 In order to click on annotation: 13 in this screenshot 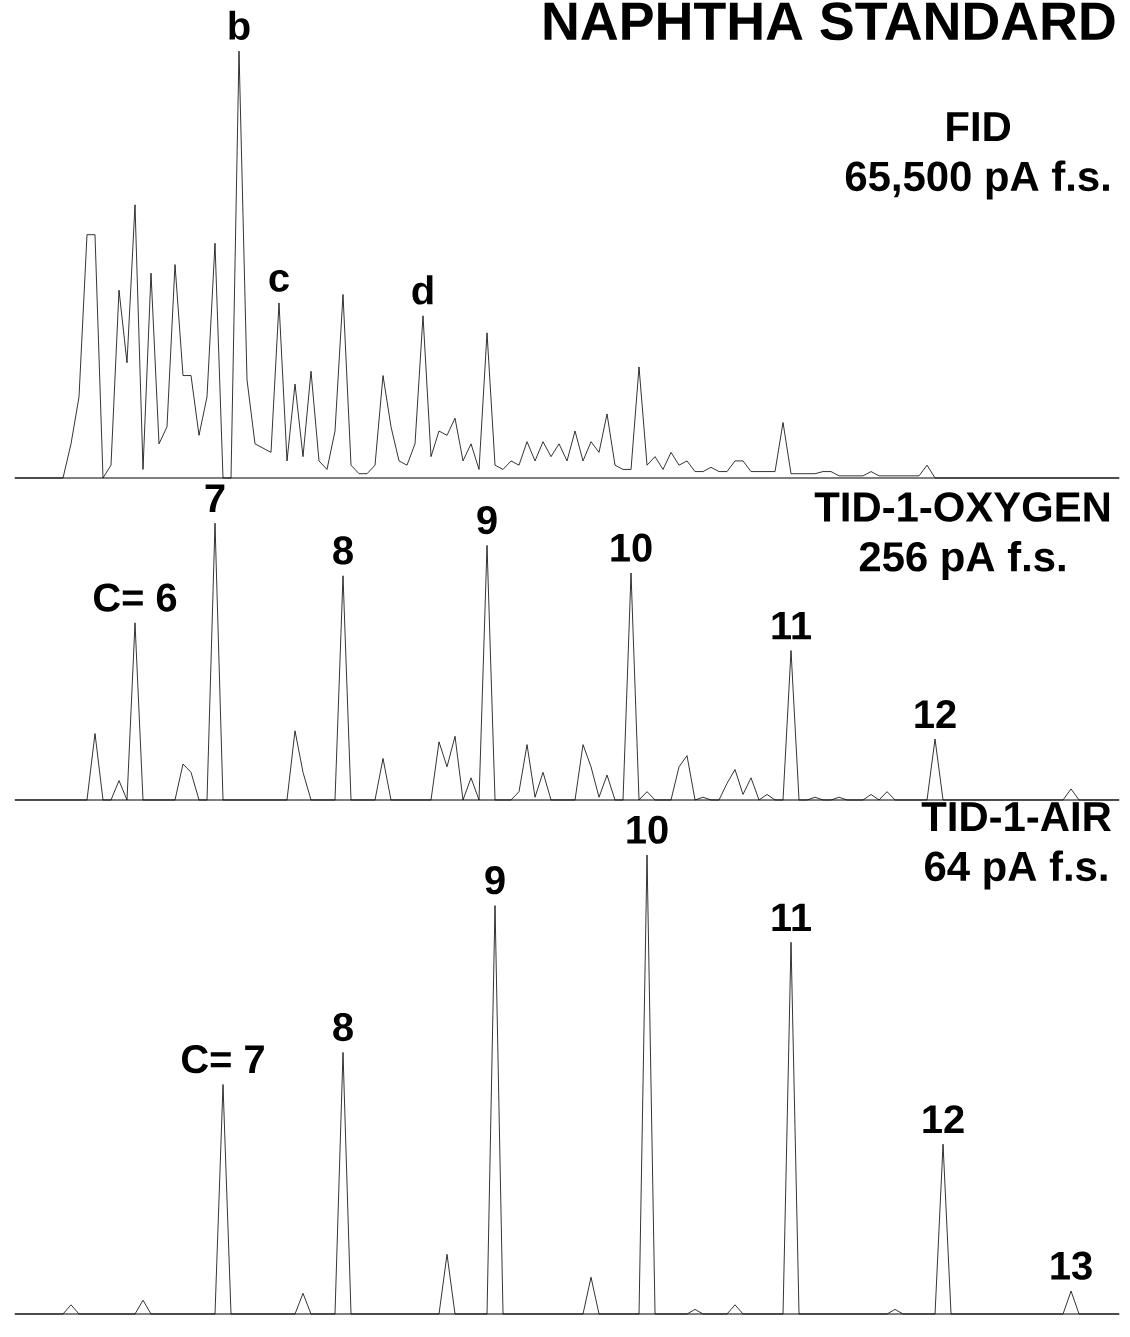, I will do `click(1071, 1265)`.